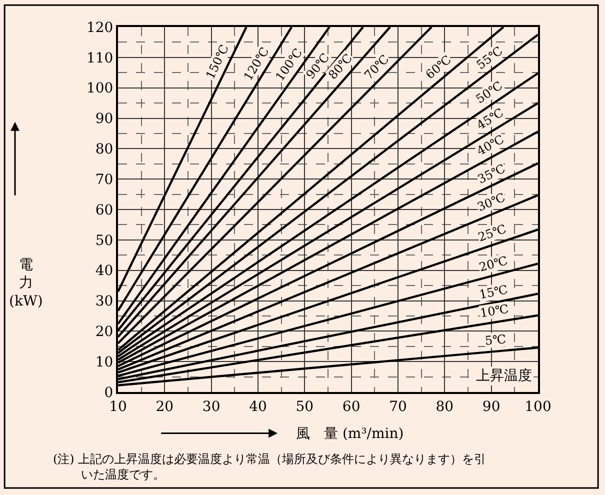 Image resolution: width=605 pixels, height=495 pixels. Describe the element at coordinates (538, 406) in the screenshot. I see `x-tick-label: 100` at that location.